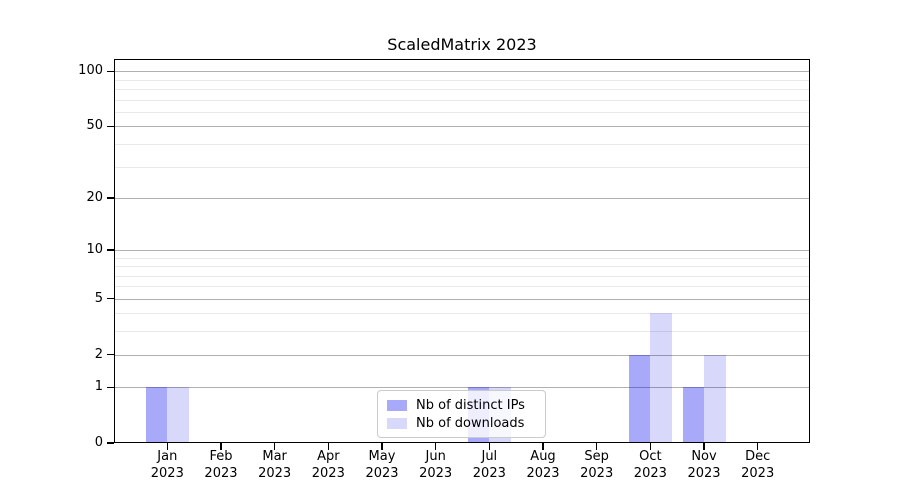 The width and height of the screenshot is (900, 500). Describe the element at coordinates (596, 456) in the screenshot. I see `x-tick-label-month: Sep` at that location.